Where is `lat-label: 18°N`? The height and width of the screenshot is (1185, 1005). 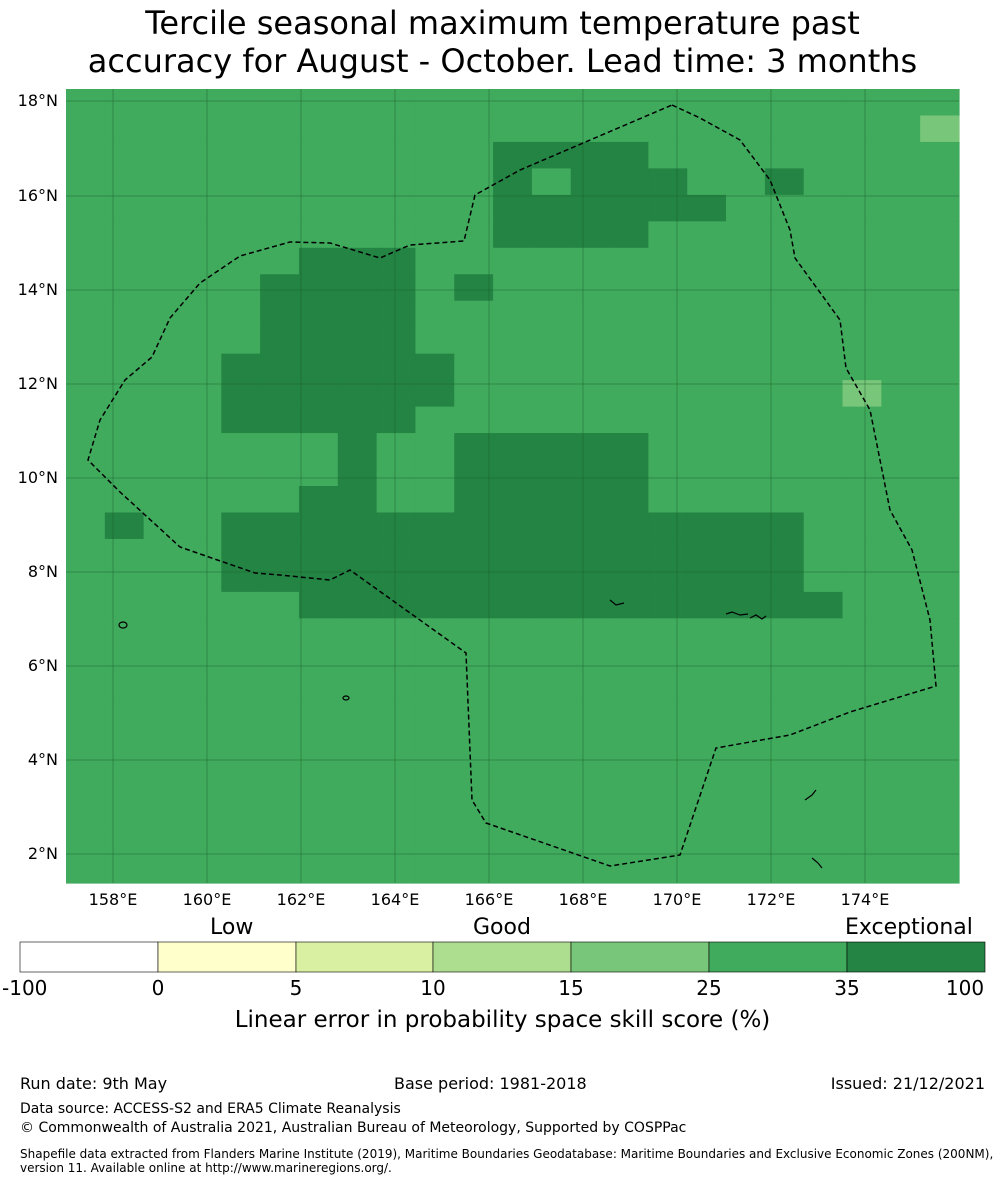
lat-label: 18°N is located at coordinates (37, 100).